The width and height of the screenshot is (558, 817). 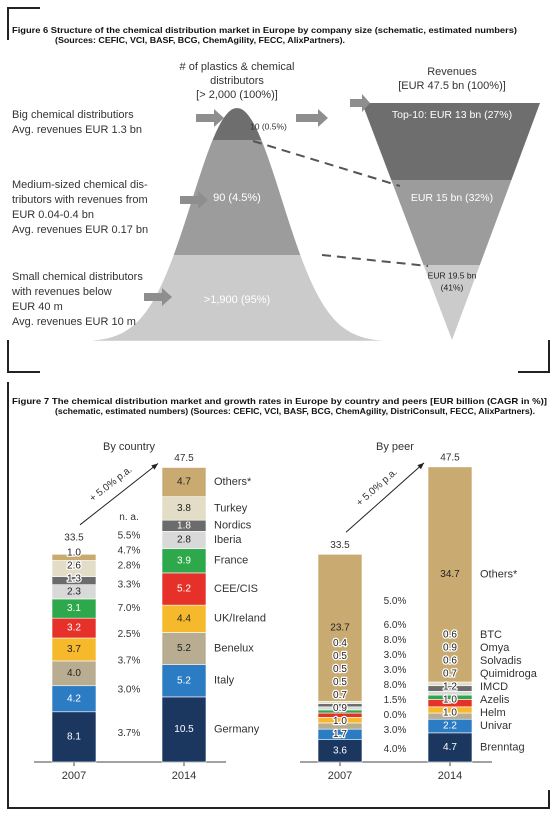 What do you see at coordinates (184, 560) in the screenshot?
I see `value-label: 3.9` at bounding box center [184, 560].